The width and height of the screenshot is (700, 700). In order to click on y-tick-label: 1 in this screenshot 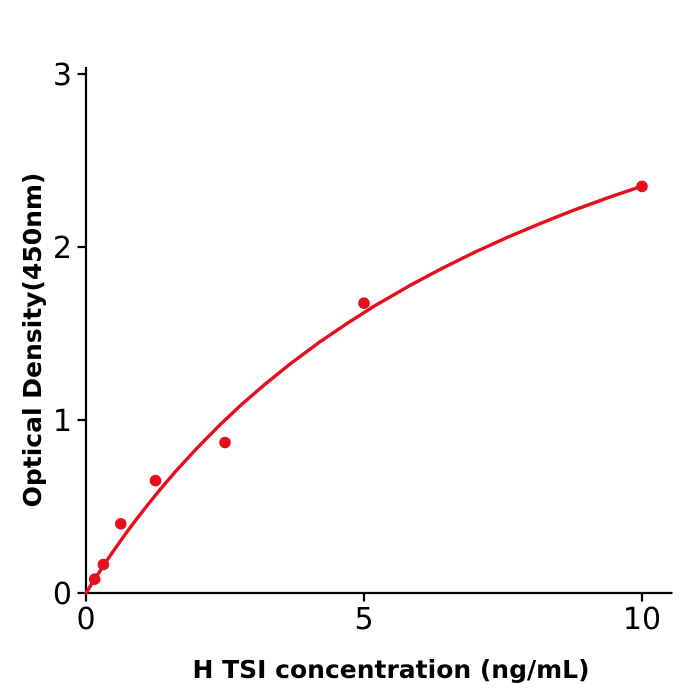, I will do `click(62, 421)`.